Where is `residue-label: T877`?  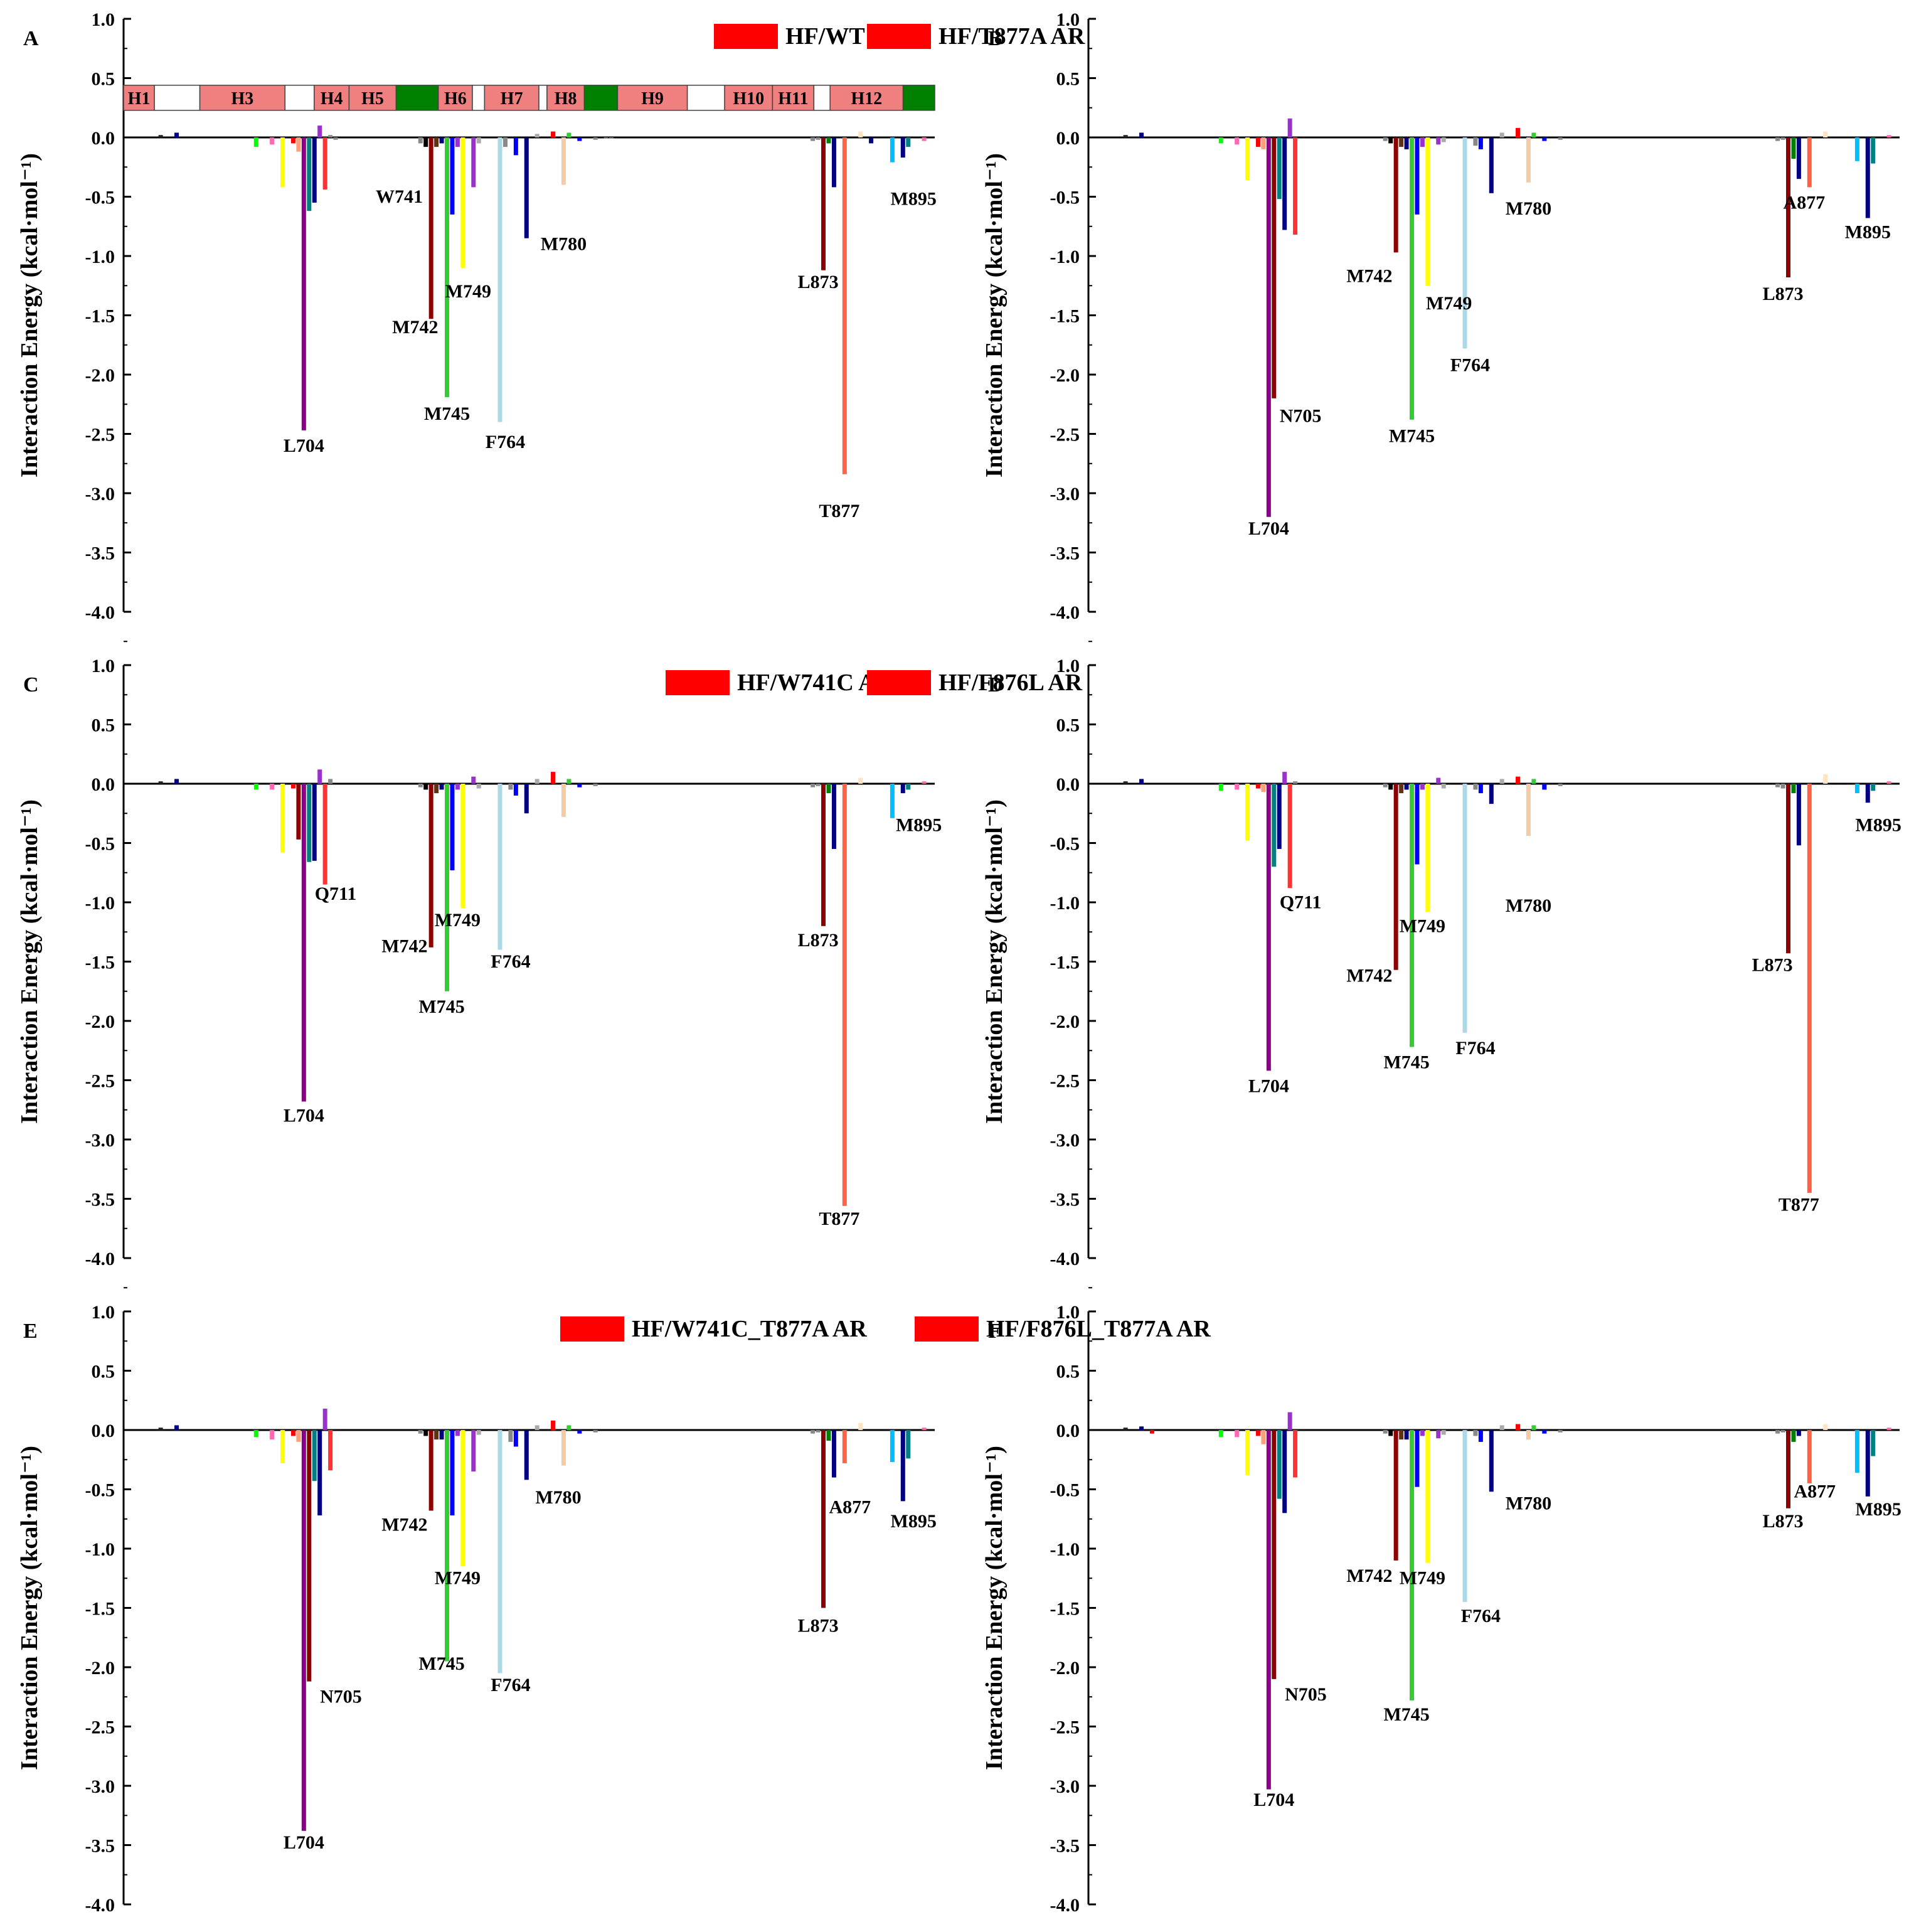
residue-label: T877 is located at coordinates (839, 511).